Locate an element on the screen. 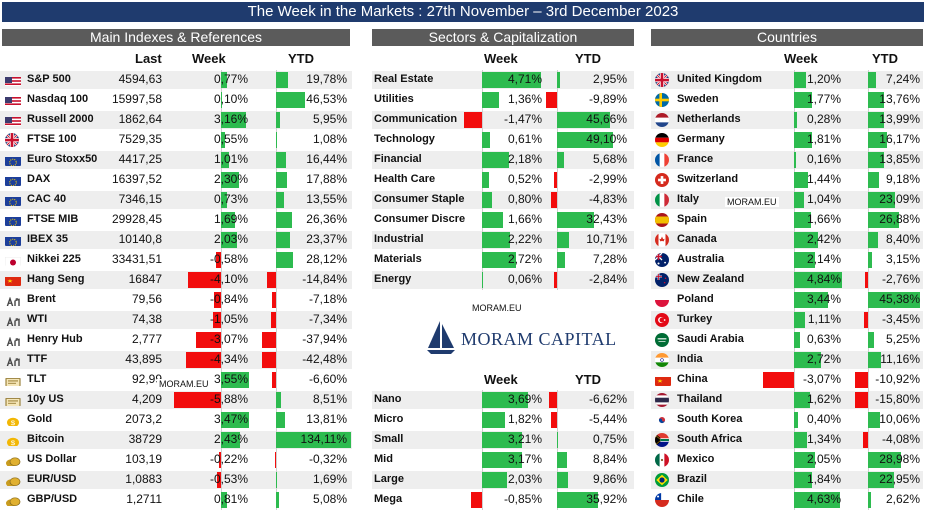 The image size is (926, 510). table-row: Italy 1,04% 23,09% is located at coordinates (787, 200).